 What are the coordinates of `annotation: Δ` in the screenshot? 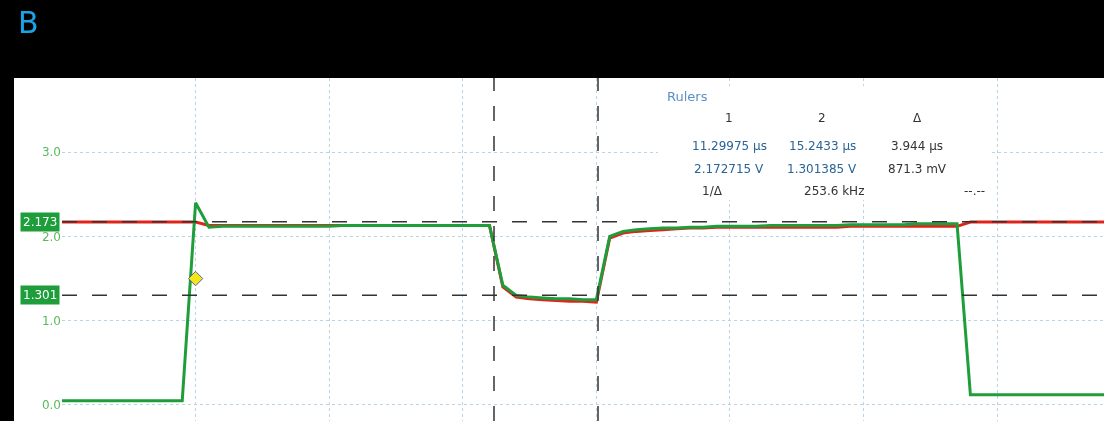 It's located at (917, 118).